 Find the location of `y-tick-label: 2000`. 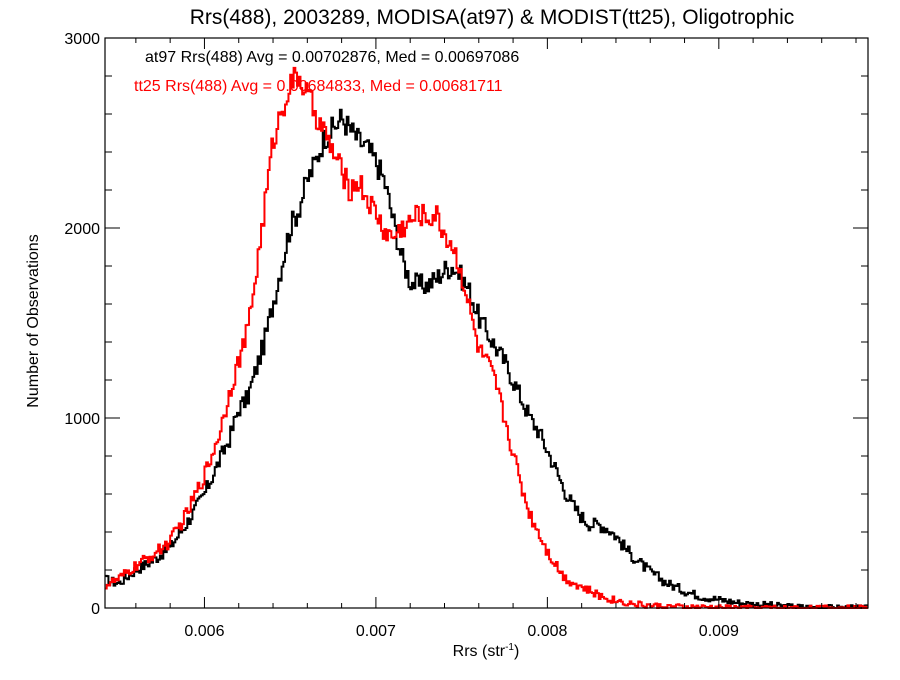

y-tick-label: 2000 is located at coordinates (82, 229).